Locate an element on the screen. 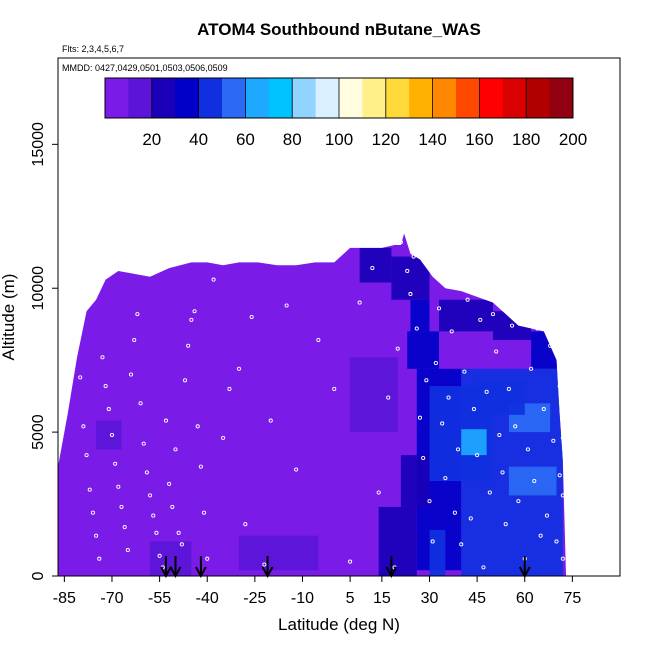 The height and width of the screenshot is (655, 650). x-tick-label-0: -85 is located at coordinates (64, 598).